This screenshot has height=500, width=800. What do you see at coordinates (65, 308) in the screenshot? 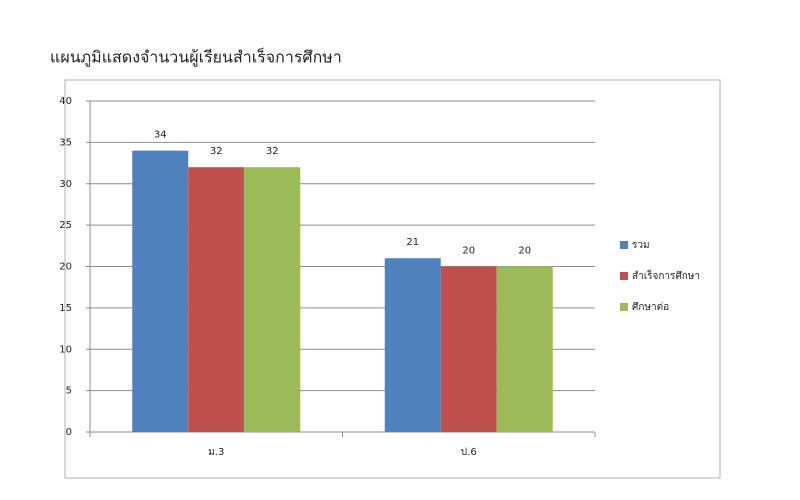
I see `y-tick-label: 15` at bounding box center [65, 308].